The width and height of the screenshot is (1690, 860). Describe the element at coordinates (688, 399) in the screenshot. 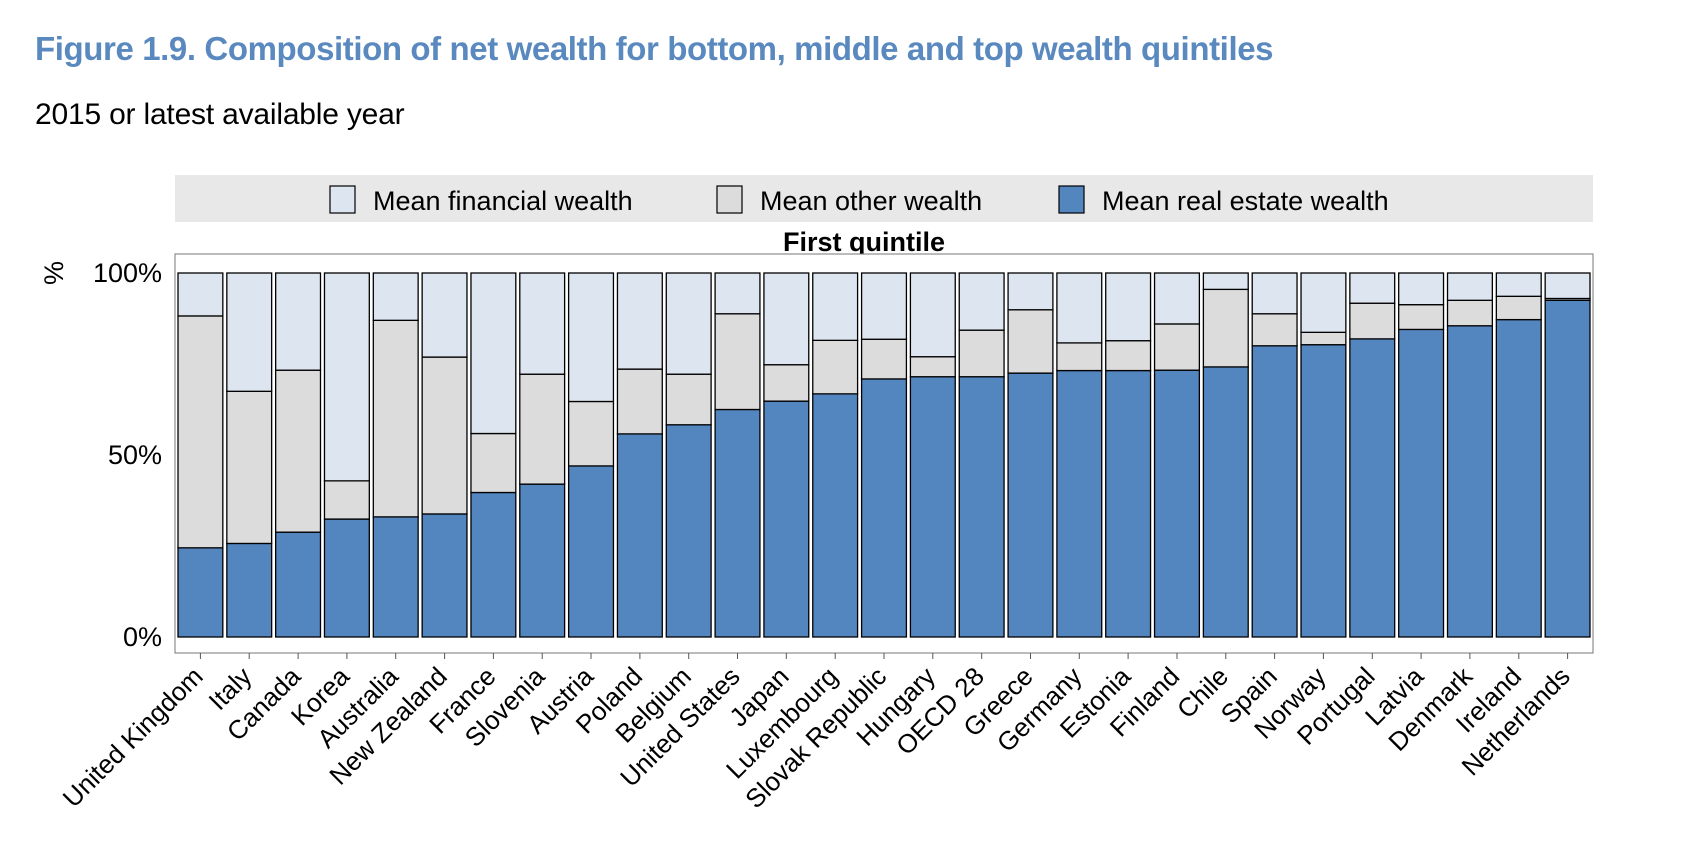

I see `bar-segment-belgium-mean-other-wealth` at that location.